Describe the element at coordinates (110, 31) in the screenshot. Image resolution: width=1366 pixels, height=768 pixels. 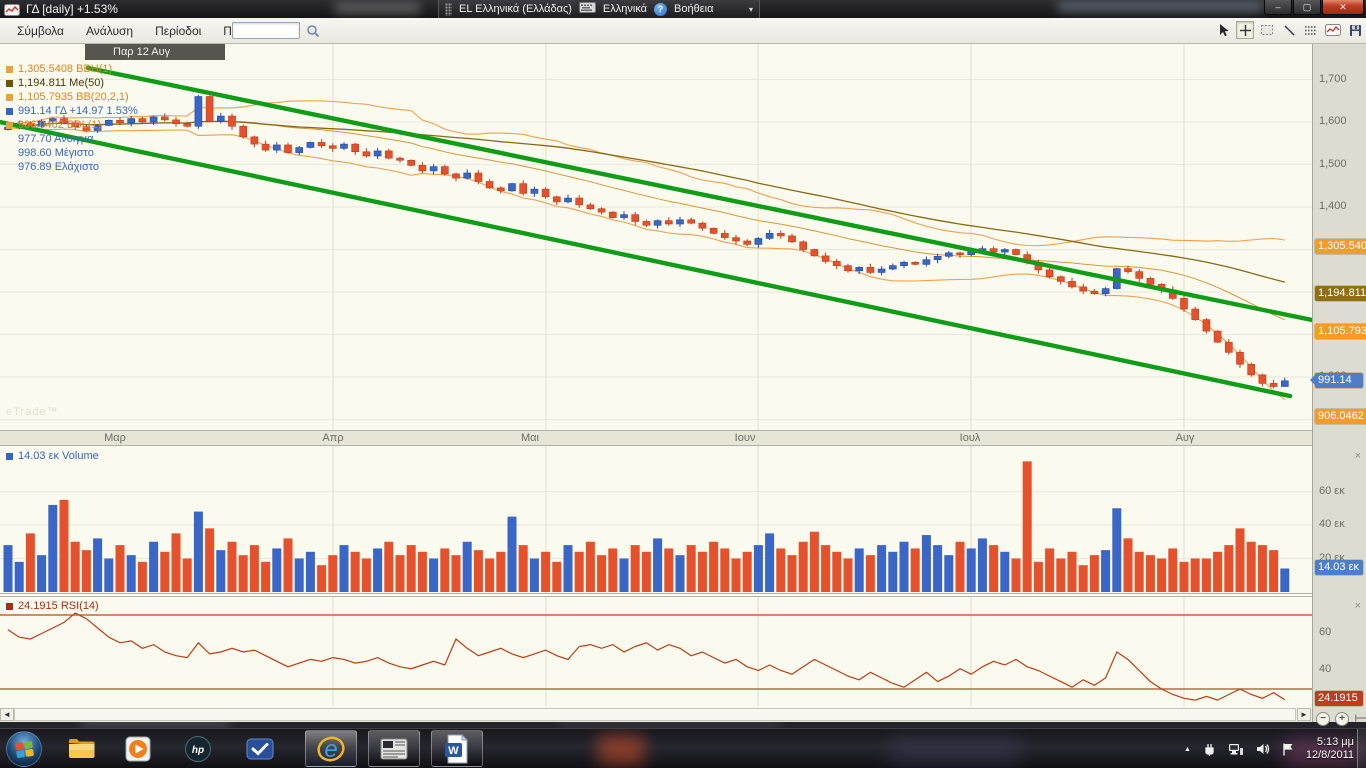
I see `menu-item-Ανάλυση: Ανάλυση` at that location.